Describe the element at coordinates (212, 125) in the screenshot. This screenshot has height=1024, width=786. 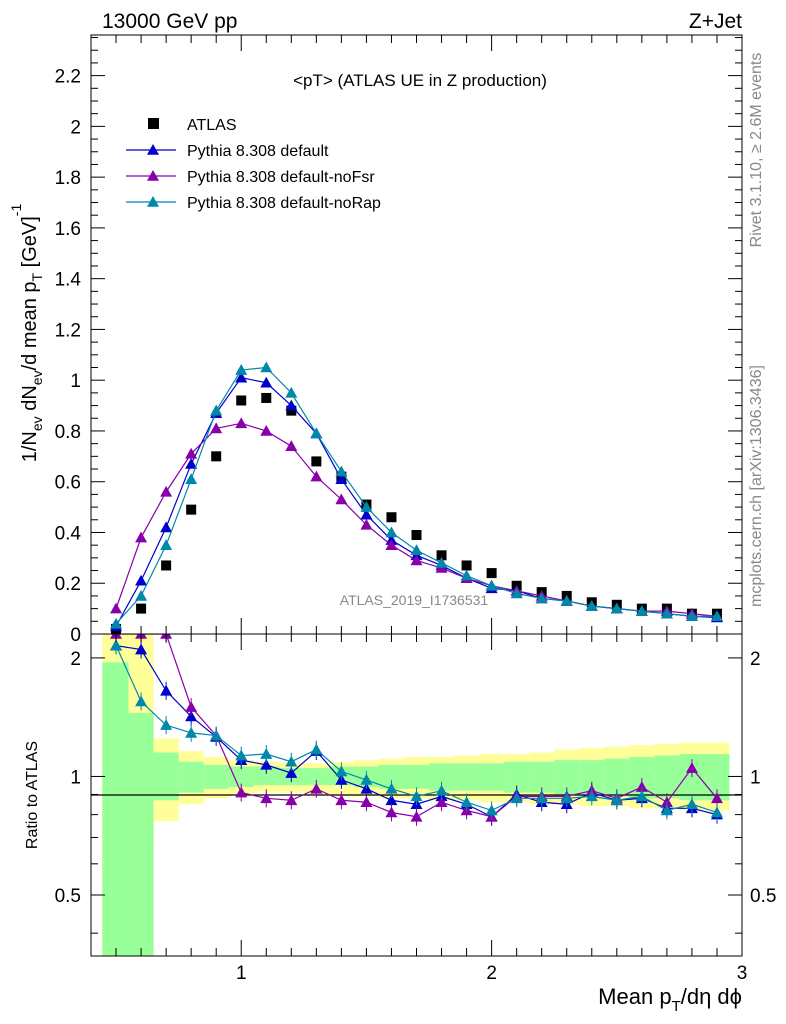
I see `legend-label: ATLAS` at that location.